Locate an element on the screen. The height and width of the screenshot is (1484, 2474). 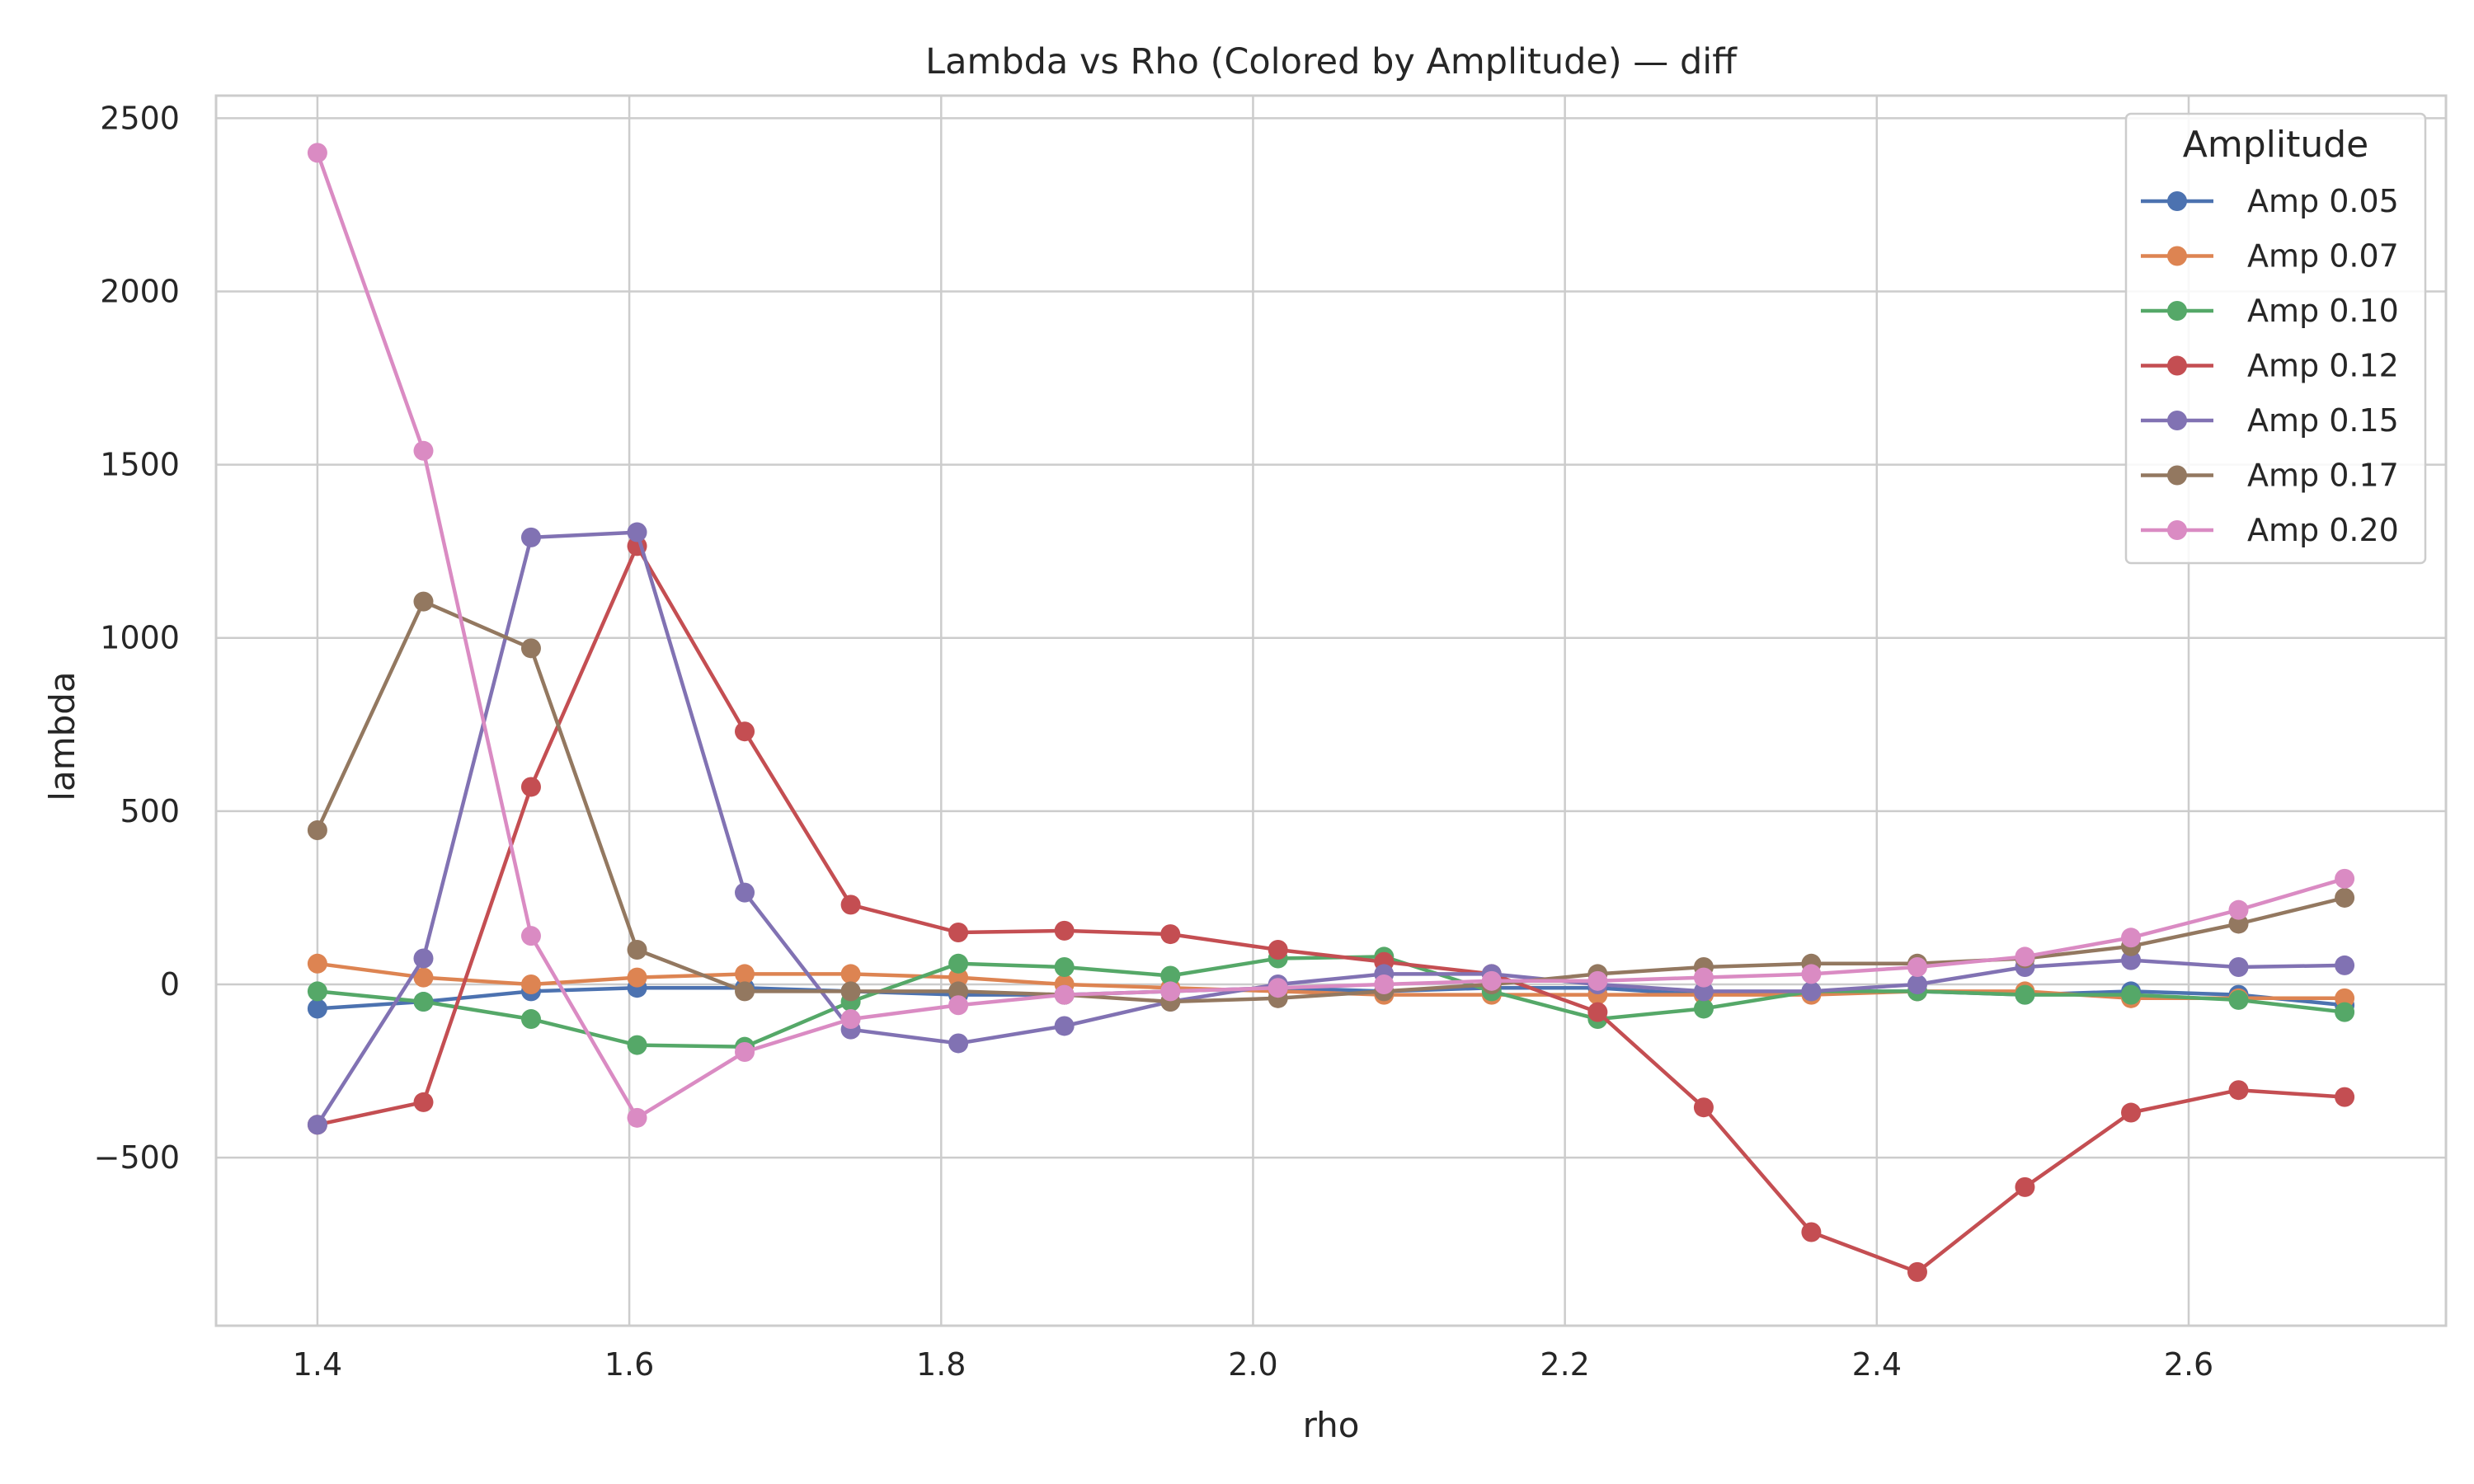
legend-label: Amp 0.05 is located at coordinates (2323, 201).